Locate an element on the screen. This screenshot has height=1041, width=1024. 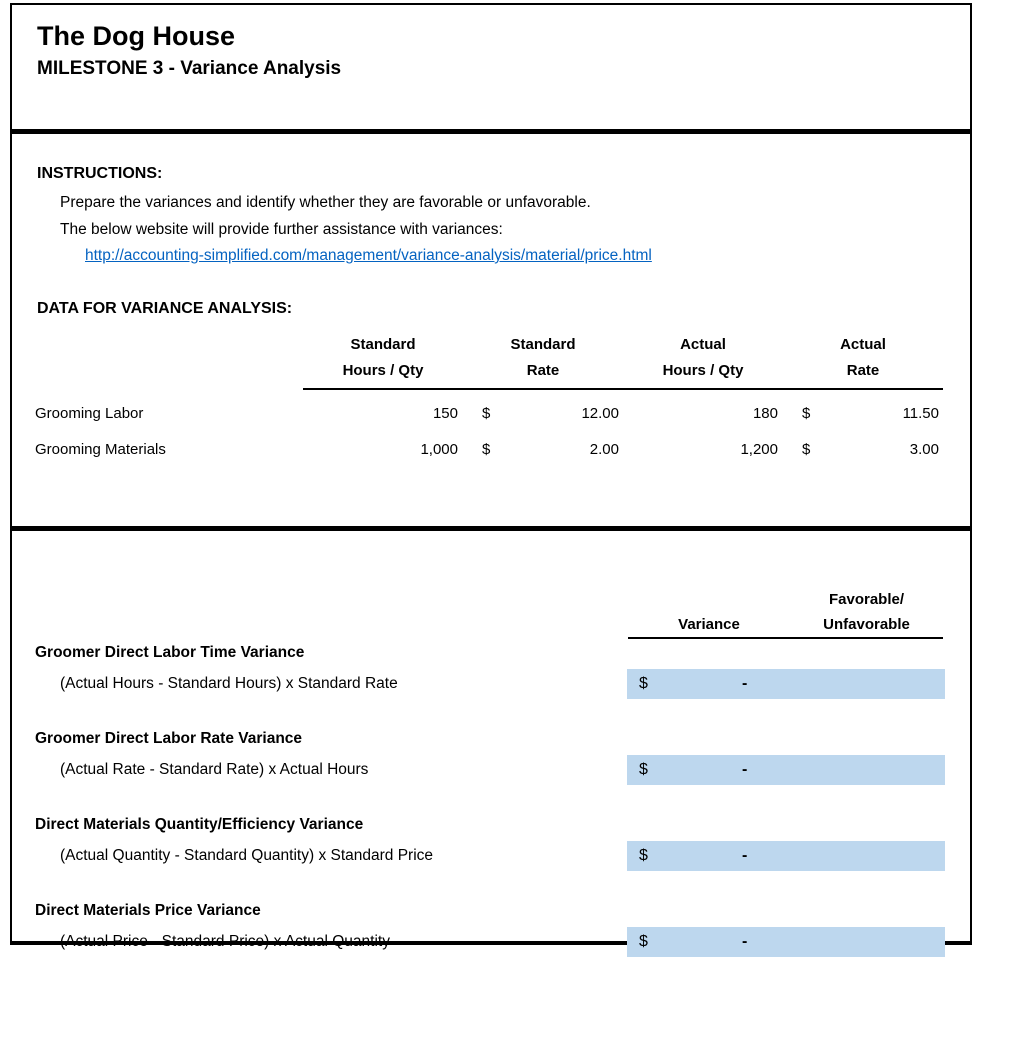
actual-qty-cell: 180 is located at coordinates (765, 413).